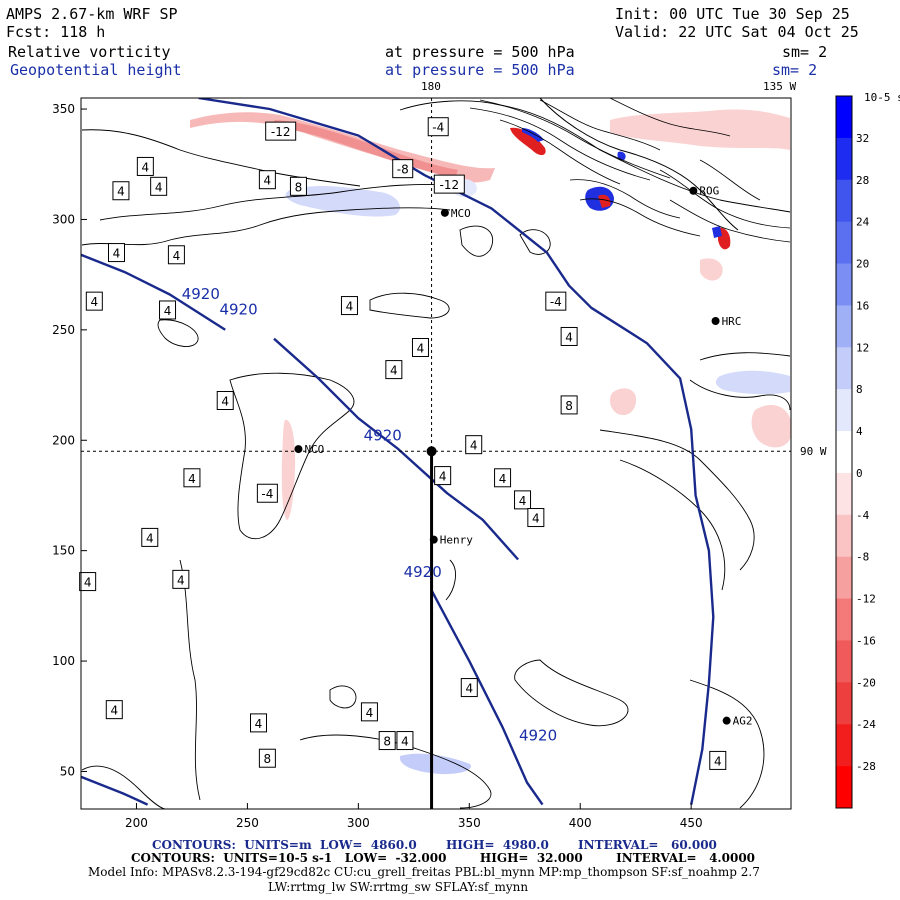 The width and height of the screenshot is (900, 900). I want to click on init-time: Init: 00 UTC Tue 30 Sep 25, so click(732, 14).